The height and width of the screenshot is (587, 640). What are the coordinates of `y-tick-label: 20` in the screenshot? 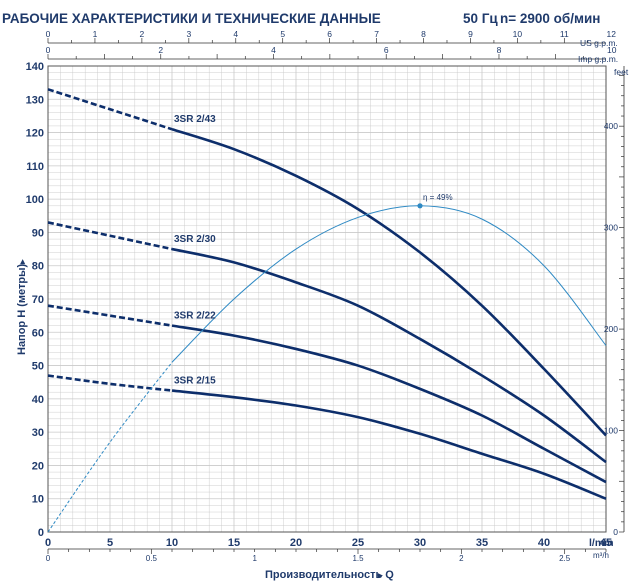 It's located at (38, 466).